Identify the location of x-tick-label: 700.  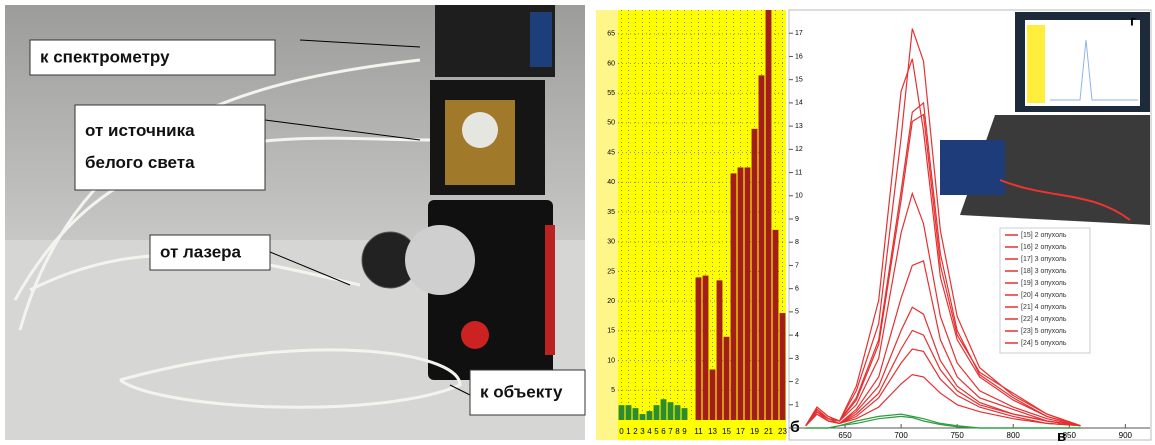
(901, 435).